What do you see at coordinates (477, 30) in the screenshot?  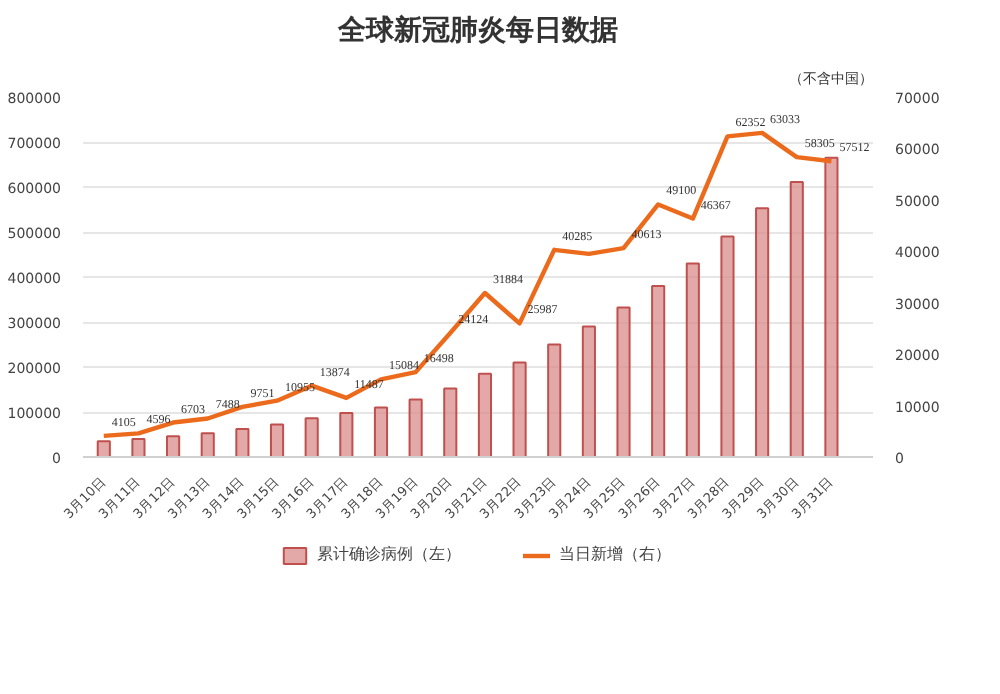 I see `chart-title: 全球新冠肺炎每日数据` at bounding box center [477, 30].